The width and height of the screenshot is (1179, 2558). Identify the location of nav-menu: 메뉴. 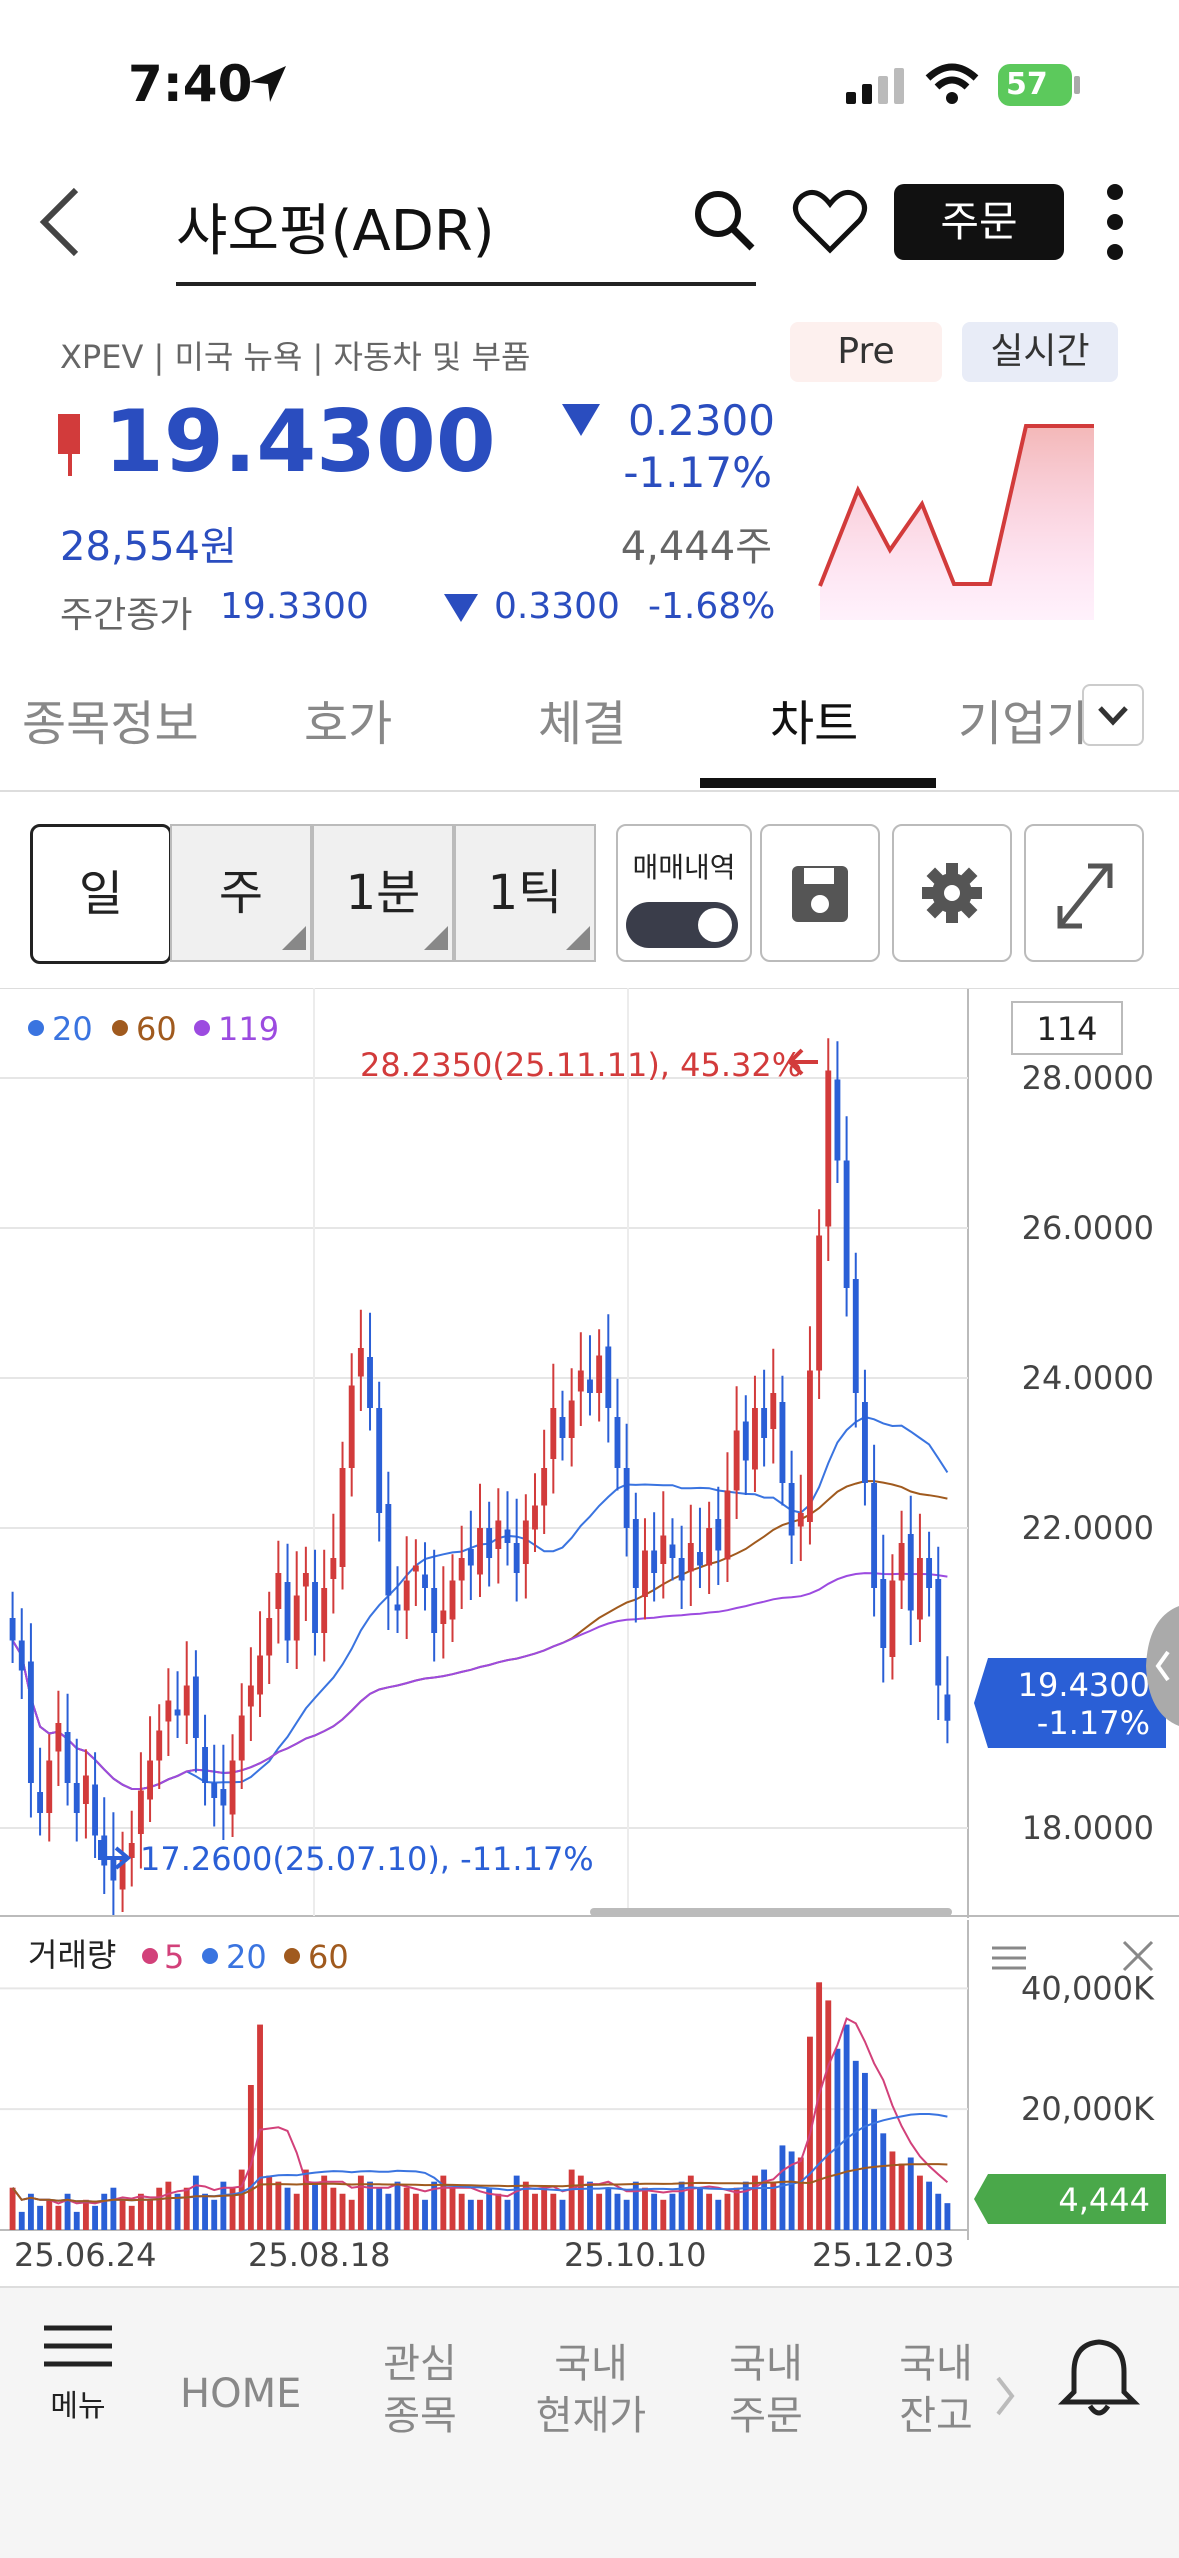
(78, 2374).